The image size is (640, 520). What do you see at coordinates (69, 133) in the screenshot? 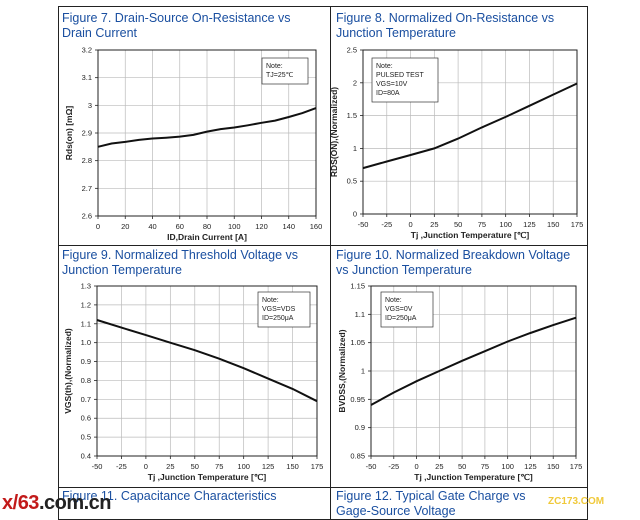
I see `fig7-y-axis-label: Rds(on) [mΩ]` at bounding box center [69, 133].